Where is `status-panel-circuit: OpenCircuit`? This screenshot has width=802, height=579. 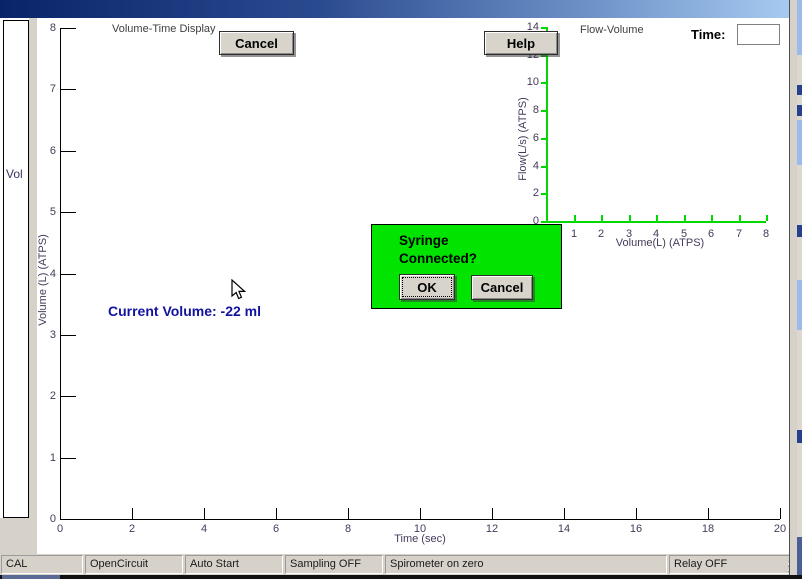 status-panel-circuit: OpenCircuit is located at coordinates (134, 564).